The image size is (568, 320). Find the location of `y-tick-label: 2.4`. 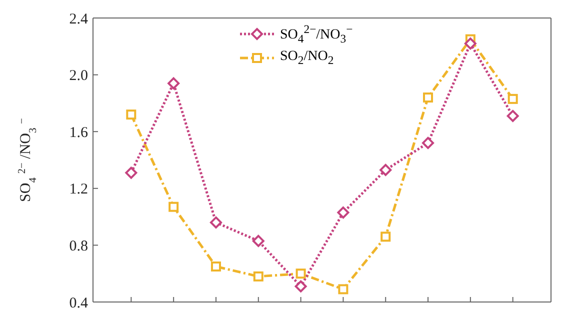

y-tick-label: 2.4 is located at coordinates (78, 19).